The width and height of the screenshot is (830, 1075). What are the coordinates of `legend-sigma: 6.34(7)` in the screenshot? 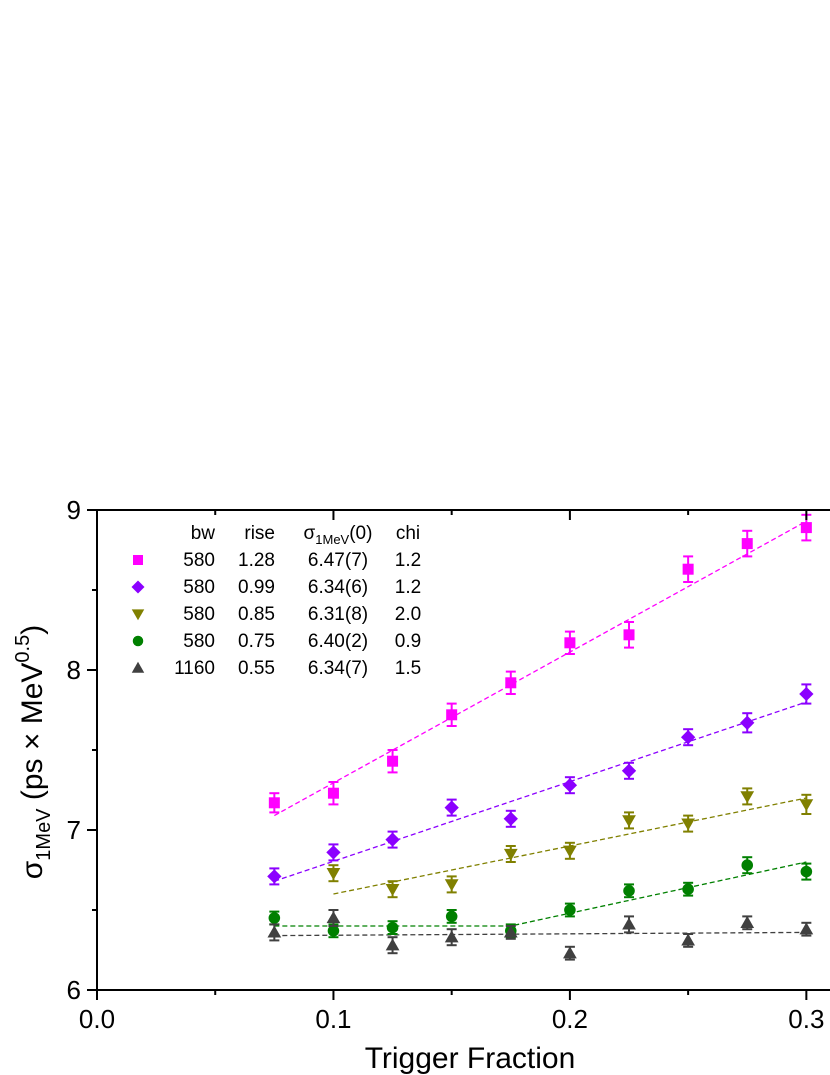 It's located at (338, 668).